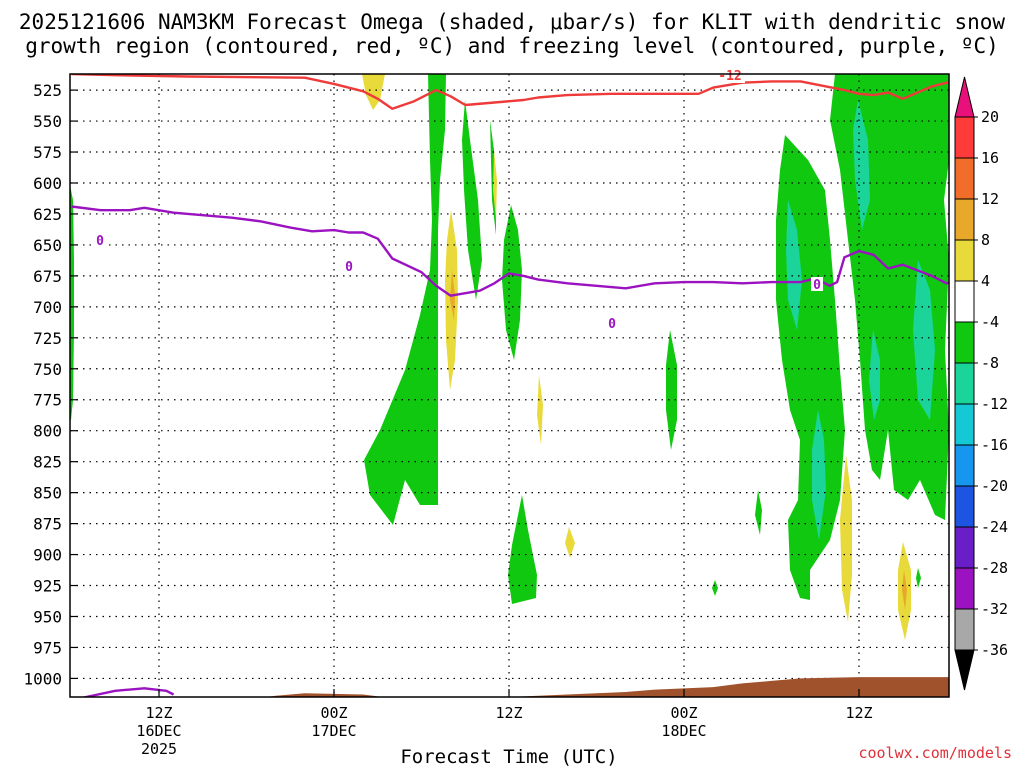 The height and width of the screenshot is (768, 1024). I want to click on colorbar-label-10: -24, so click(994, 527).